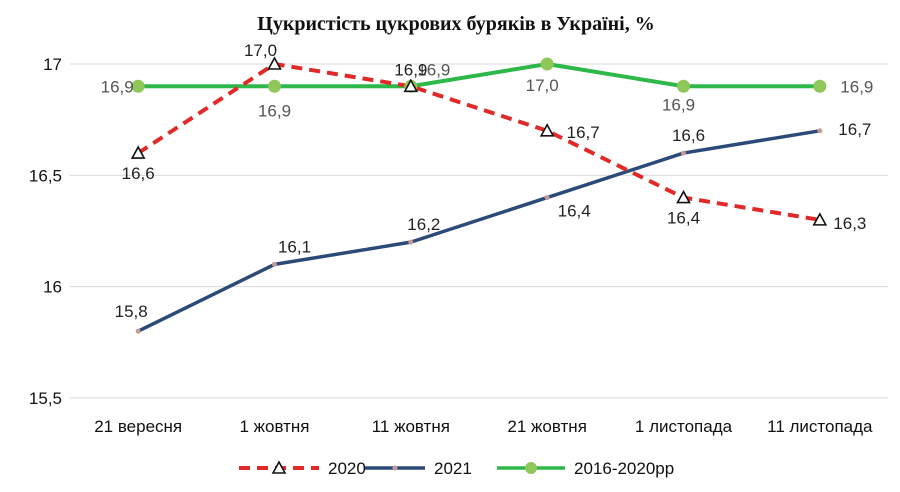 This screenshot has height=492, width=900. I want to click on series-2021-data-label: 16,1, so click(294, 246).